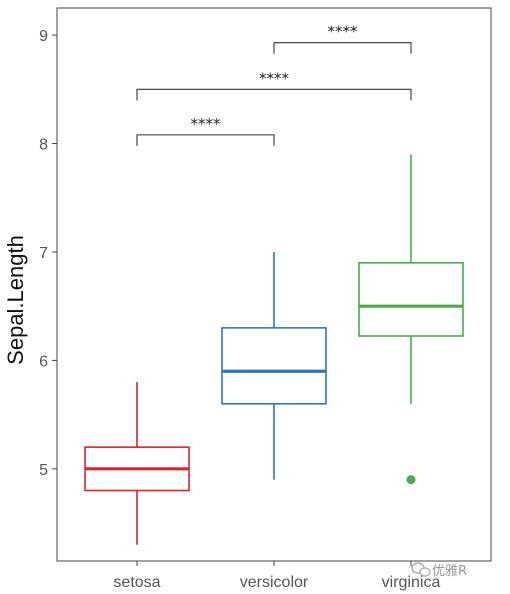  I want to click on watermark-text: 优雅R, so click(449, 571).